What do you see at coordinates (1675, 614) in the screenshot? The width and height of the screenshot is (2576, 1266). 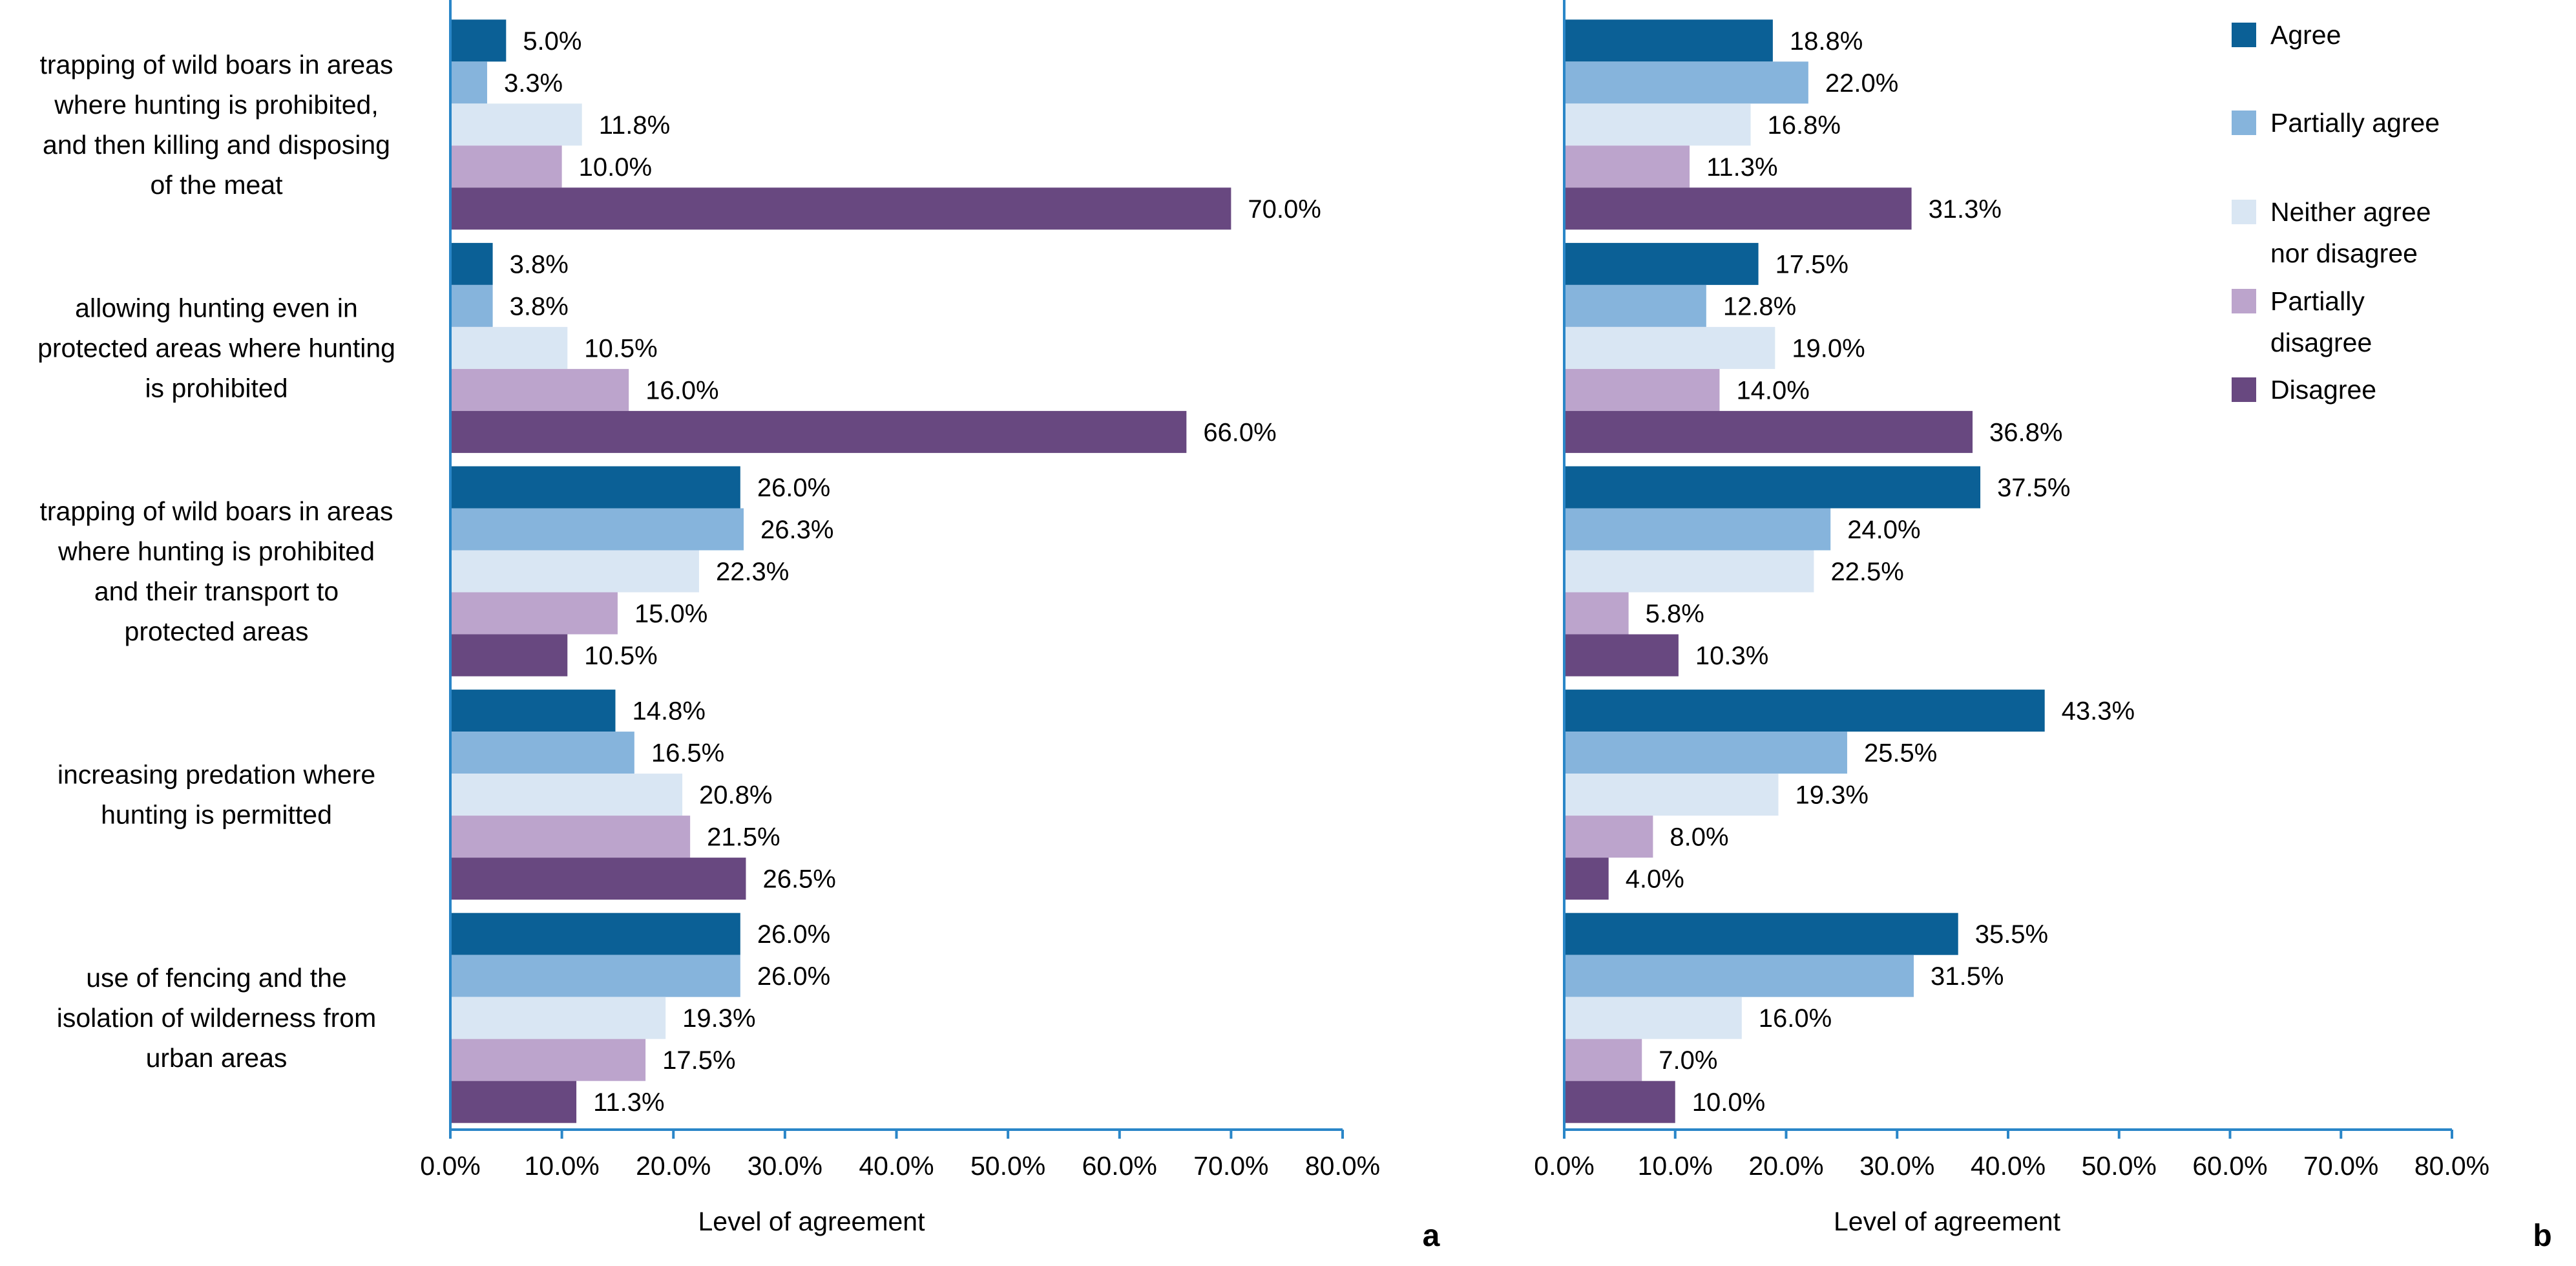 I see `value-label: 5.8%` at bounding box center [1675, 614].